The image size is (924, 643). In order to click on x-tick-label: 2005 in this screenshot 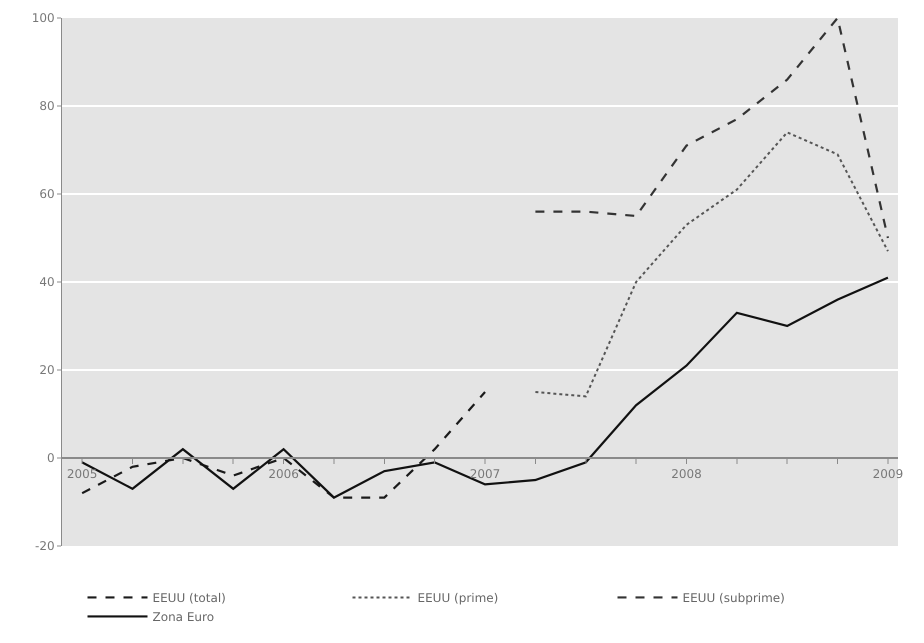, I will do `click(82, 474)`.